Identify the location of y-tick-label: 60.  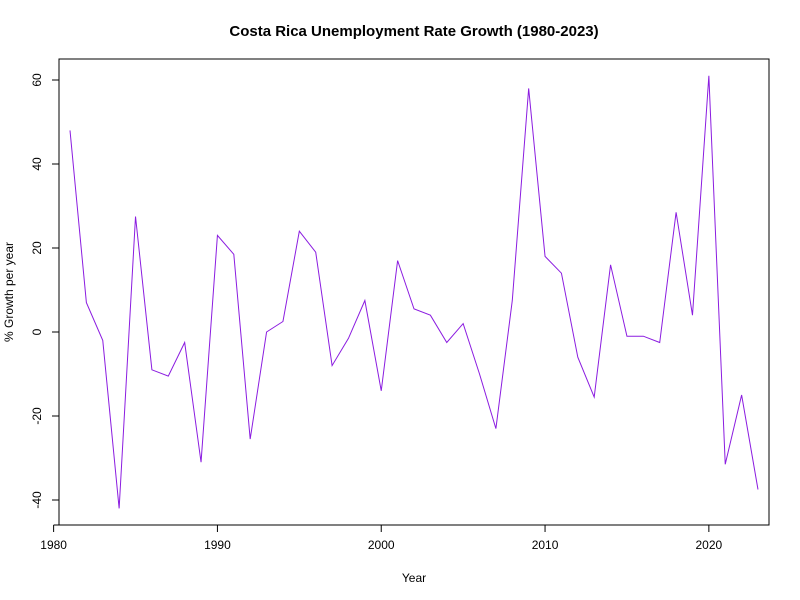
(37, 80).